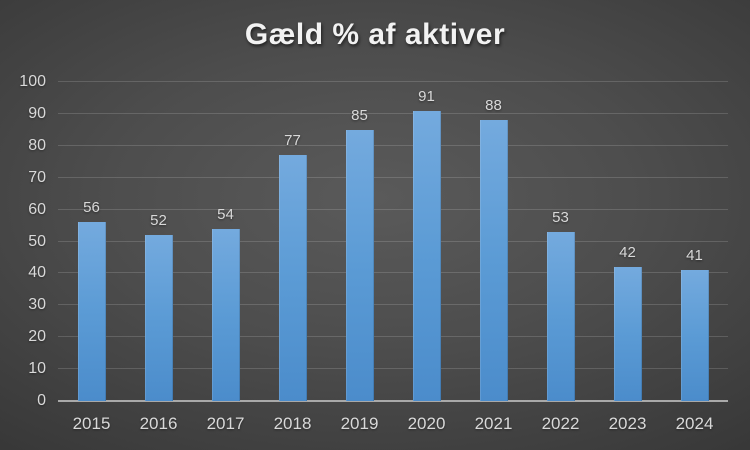 The image size is (750, 450). What do you see at coordinates (25, 241) in the screenshot?
I see `y-axis: 0 10 20 30 40 50 60 70 80 90 100` at bounding box center [25, 241].